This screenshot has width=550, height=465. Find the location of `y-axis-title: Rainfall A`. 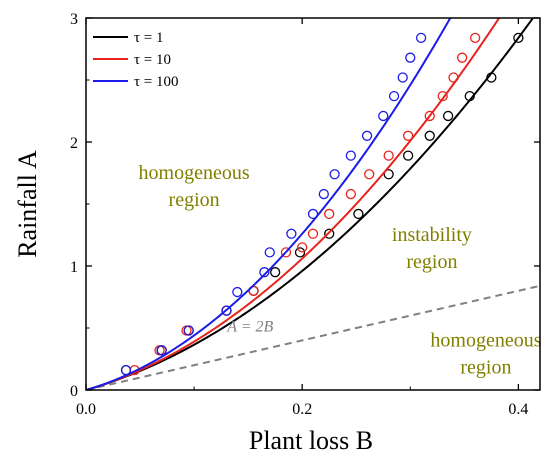

y-axis-title: Rainfall A is located at coordinates (27, 204).